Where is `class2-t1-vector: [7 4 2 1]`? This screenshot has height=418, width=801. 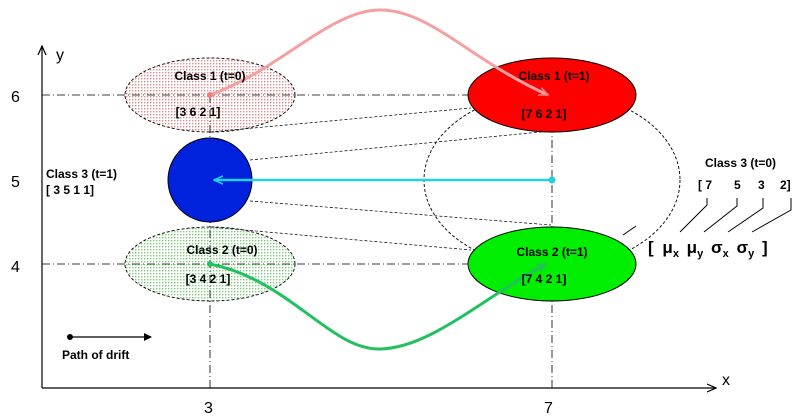
class2-t1-vector: [7 4 2 1] is located at coordinates (544, 279).